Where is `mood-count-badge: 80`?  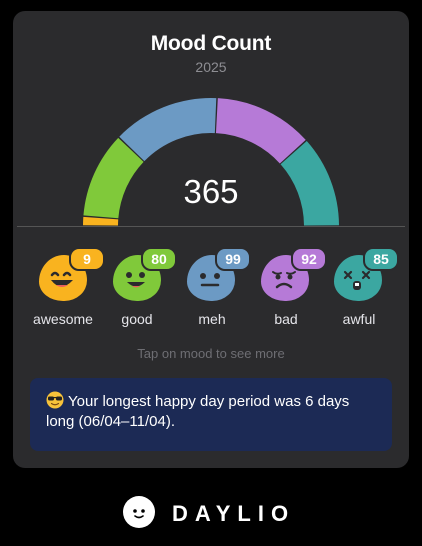 mood-count-badge: 80 is located at coordinates (159, 259).